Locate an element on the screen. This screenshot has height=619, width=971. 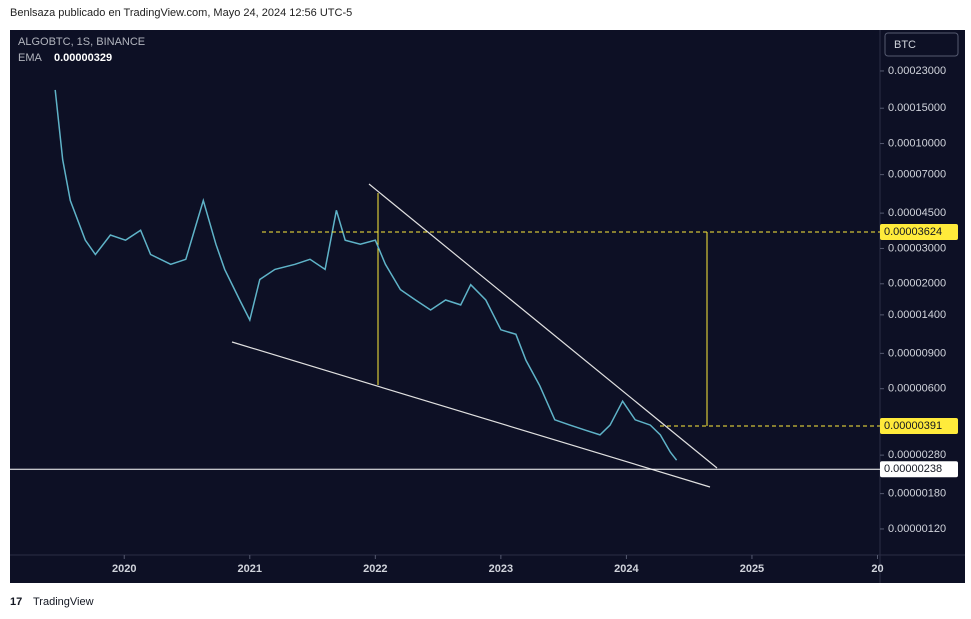
currency-label: BTC is located at coordinates (905, 45).